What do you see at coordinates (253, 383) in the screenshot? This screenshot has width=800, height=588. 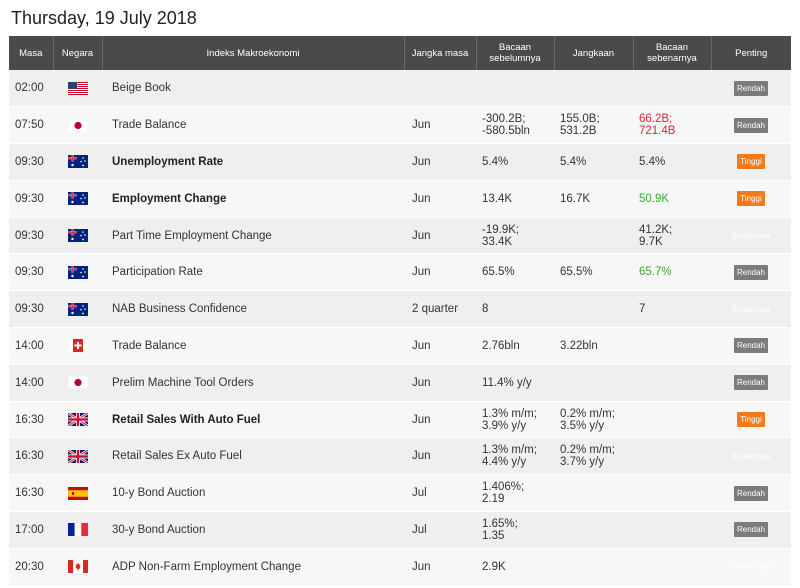 I see `row-indicator: Prelim Machine Tool Orders` at bounding box center [253, 383].